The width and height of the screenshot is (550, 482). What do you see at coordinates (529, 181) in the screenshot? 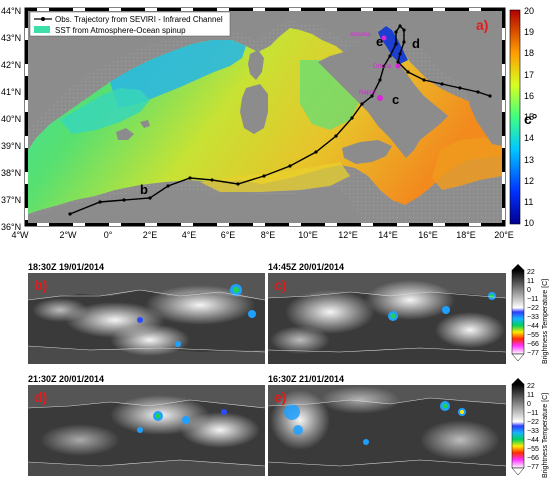
I see `colorbar-tick: 12` at bounding box center [529, 181].